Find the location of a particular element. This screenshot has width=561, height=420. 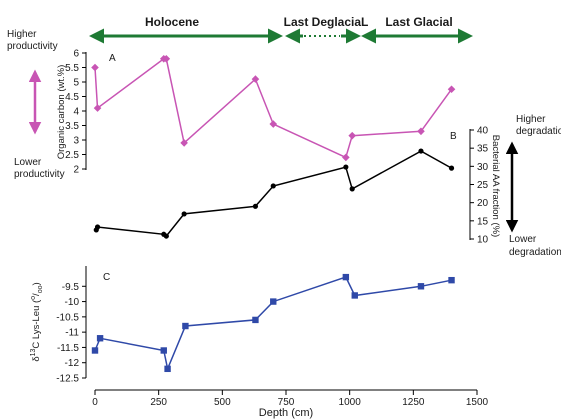

panel-b-y-tick-label: 15 is located at coordinates (483, 221).